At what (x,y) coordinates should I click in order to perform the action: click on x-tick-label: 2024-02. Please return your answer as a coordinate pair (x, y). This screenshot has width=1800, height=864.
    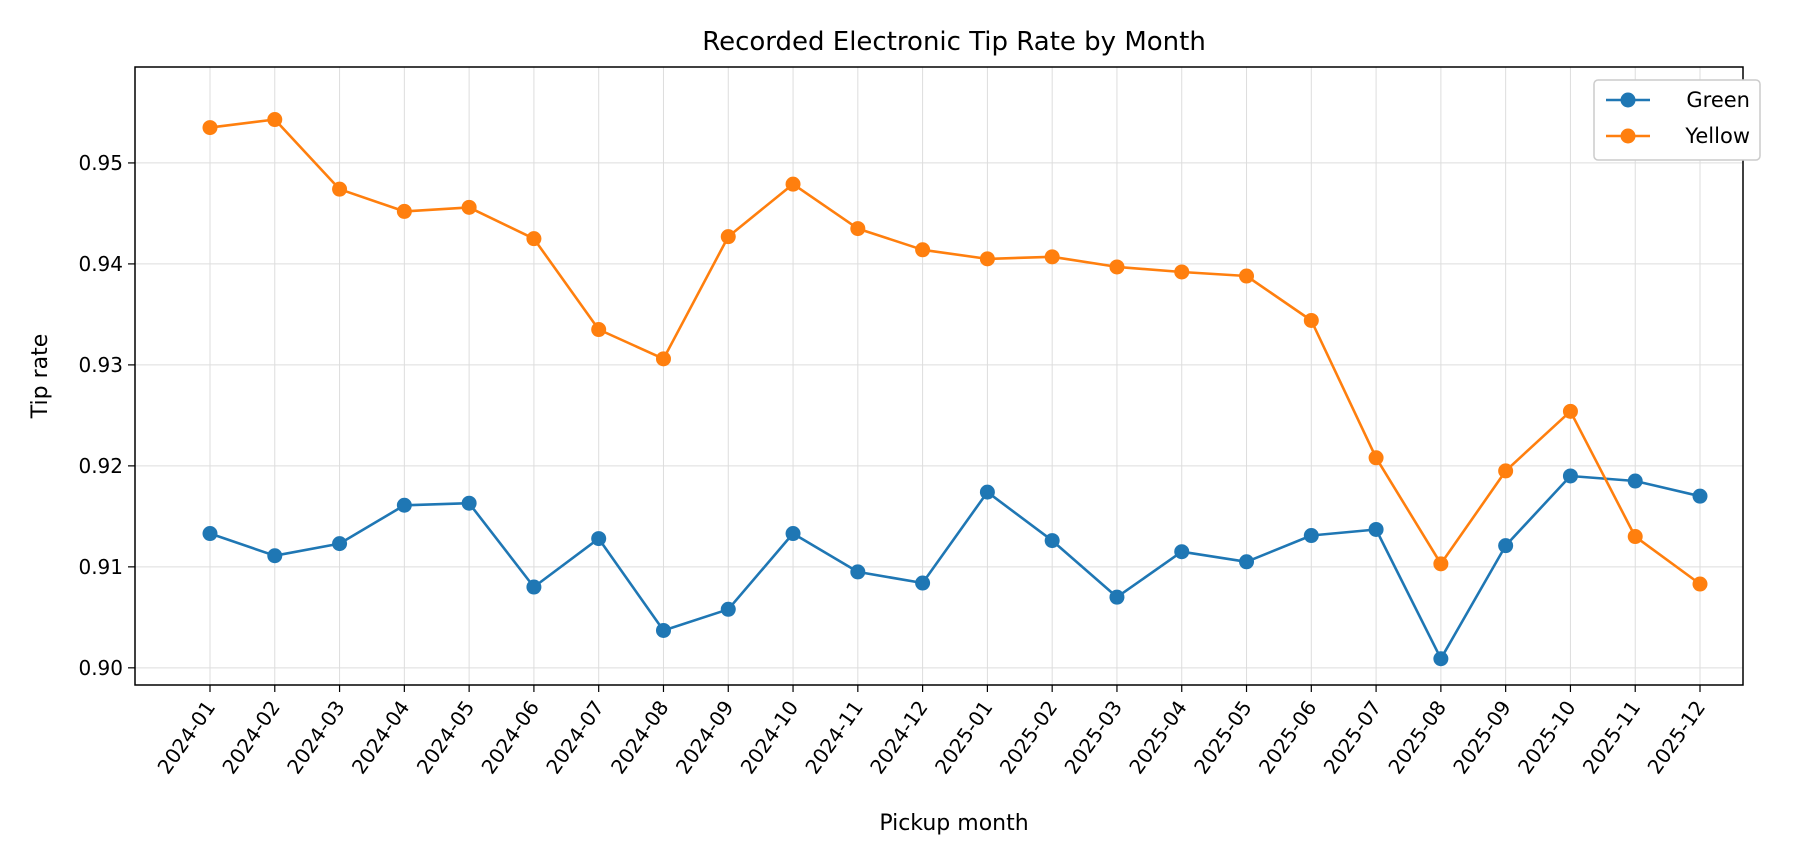
    Looking at the image, I should click on (251, 737).